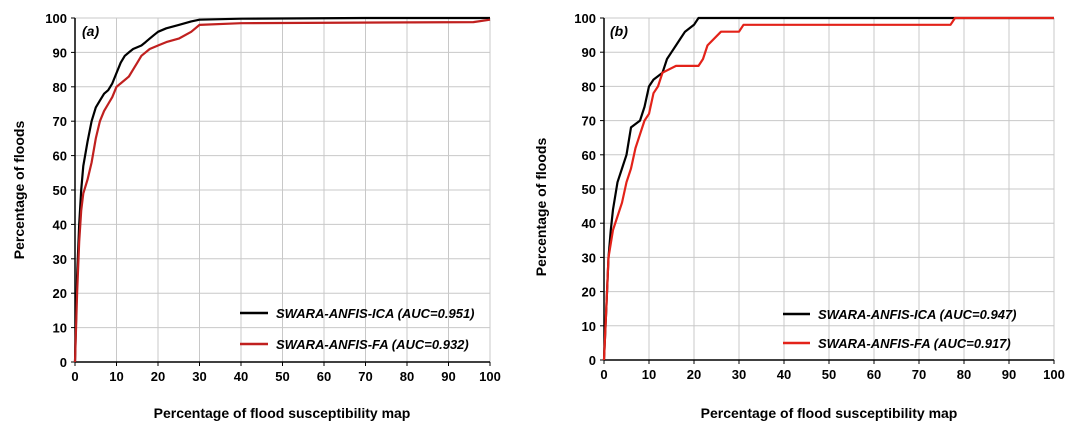 The height and width of the screenshot is (425, 1083). What do you see at coordinates (917, 314) in the screenshot?
I see `legend-label-ica: SWARA-ANFIS-ICA (AUC=0.947)` at bounding box center [917, 314].